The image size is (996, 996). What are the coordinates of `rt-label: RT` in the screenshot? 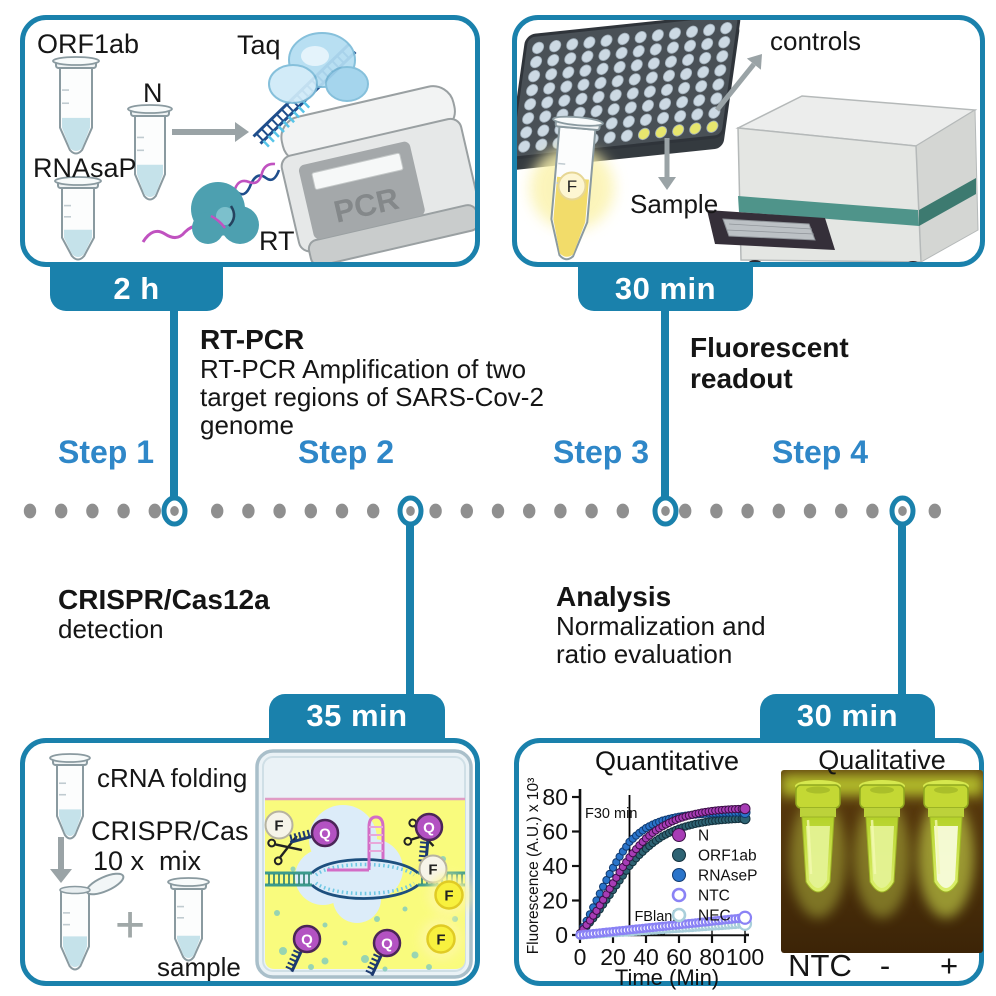 It's located at (277, 241).